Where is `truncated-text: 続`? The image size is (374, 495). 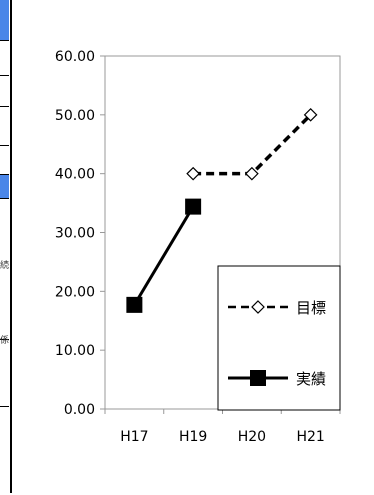 truncated-text: 続 is located at coordinates (5, 266).